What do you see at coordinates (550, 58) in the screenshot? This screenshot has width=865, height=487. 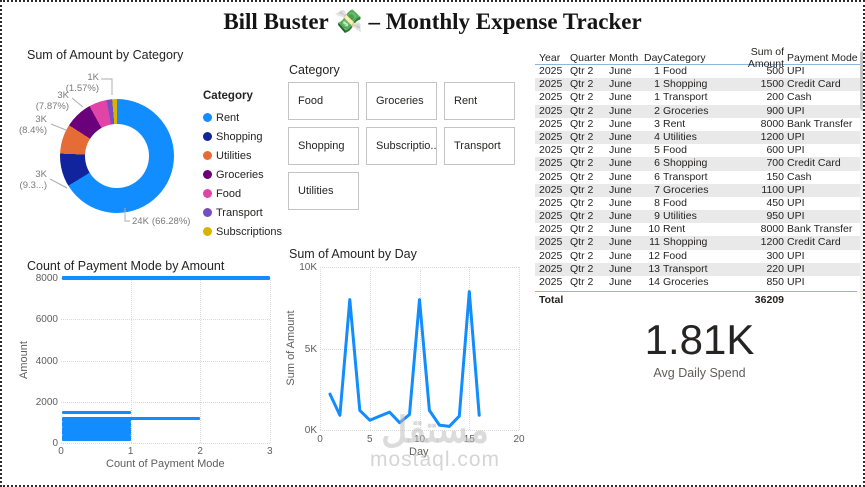 I see `column-header: Year` at bounding box center [550, 58].